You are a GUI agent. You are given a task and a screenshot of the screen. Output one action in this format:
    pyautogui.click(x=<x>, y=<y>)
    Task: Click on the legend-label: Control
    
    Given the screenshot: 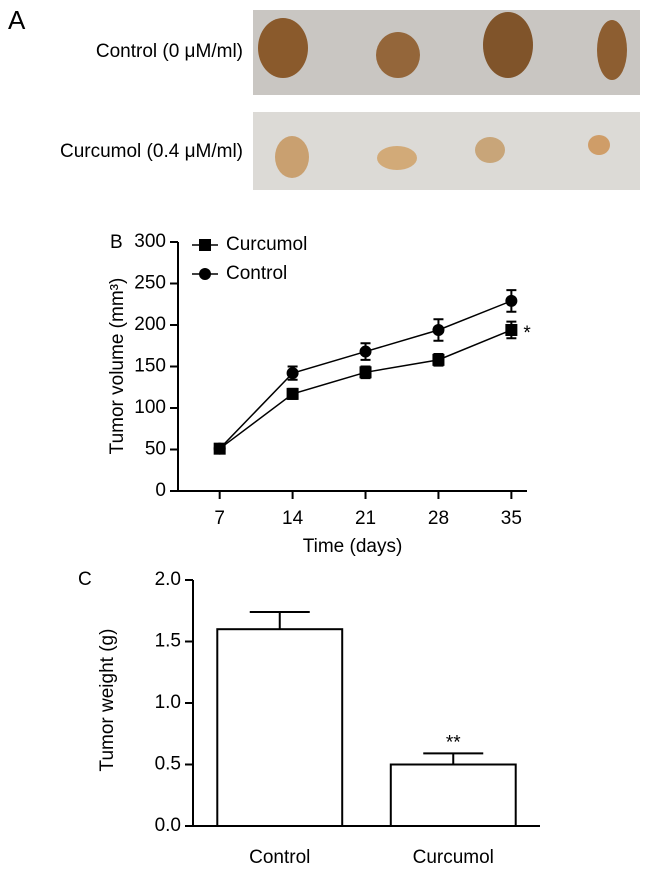 What is the action you would take?
    pyautogui.click(x=256, y=273)
    